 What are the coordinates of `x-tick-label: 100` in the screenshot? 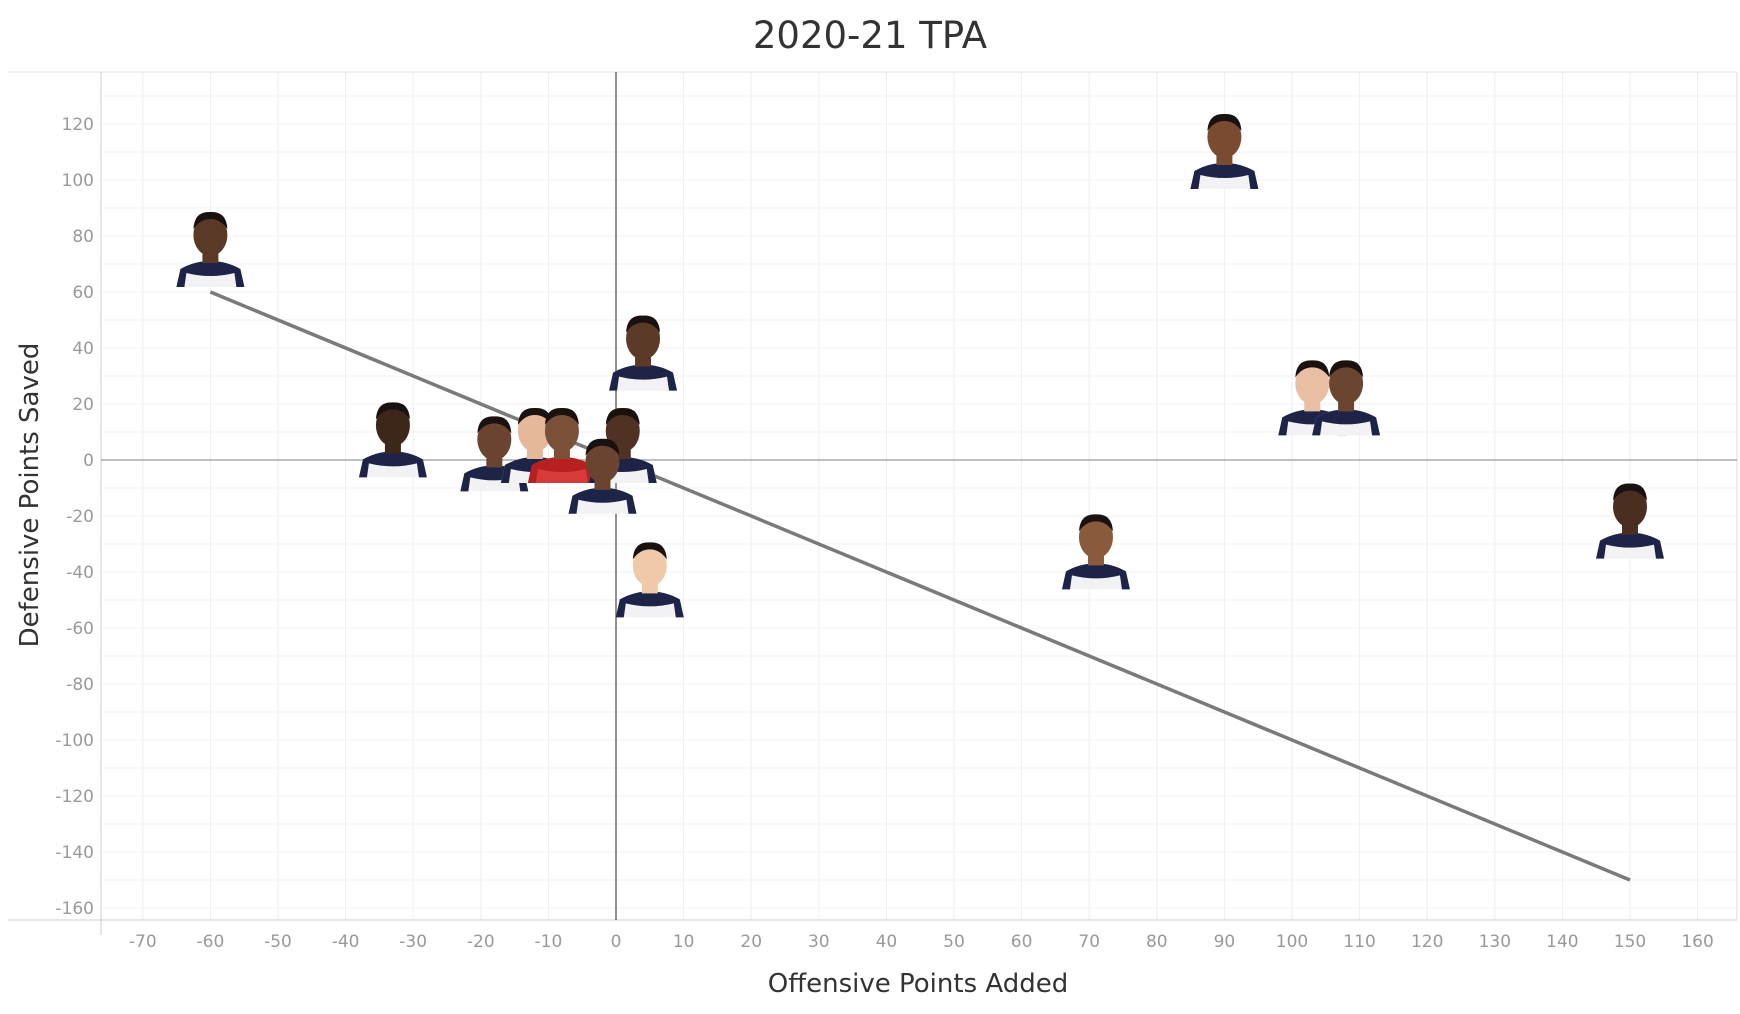 It's located at (1292, 942).